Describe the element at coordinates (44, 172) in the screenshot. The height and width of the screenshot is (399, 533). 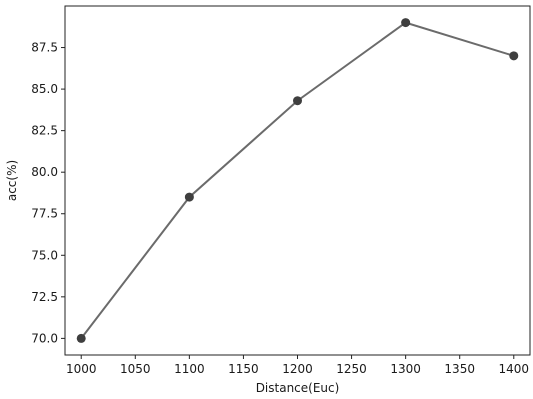
I see `y-tick-label: 80.0` at that location.